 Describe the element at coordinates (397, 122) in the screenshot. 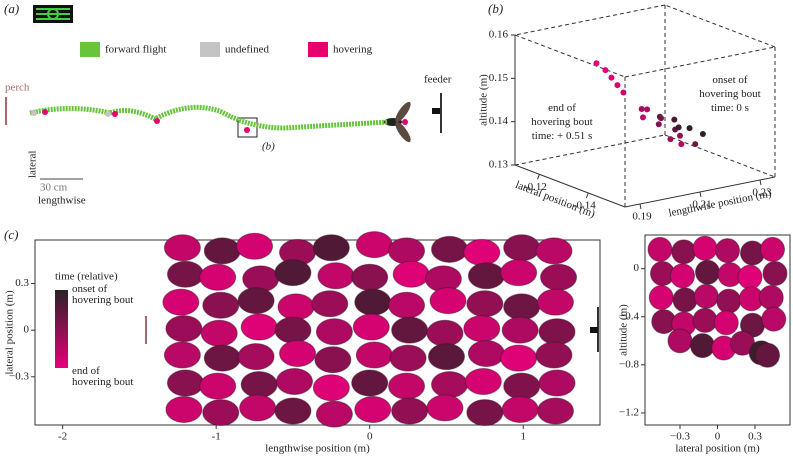

I see `bird` at that location.